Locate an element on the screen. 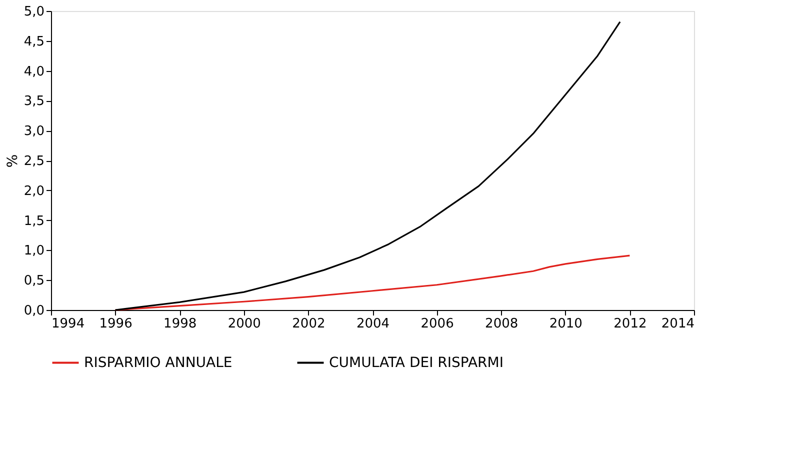  x-tick-label: 1998 is located at coordinates (180, 324).